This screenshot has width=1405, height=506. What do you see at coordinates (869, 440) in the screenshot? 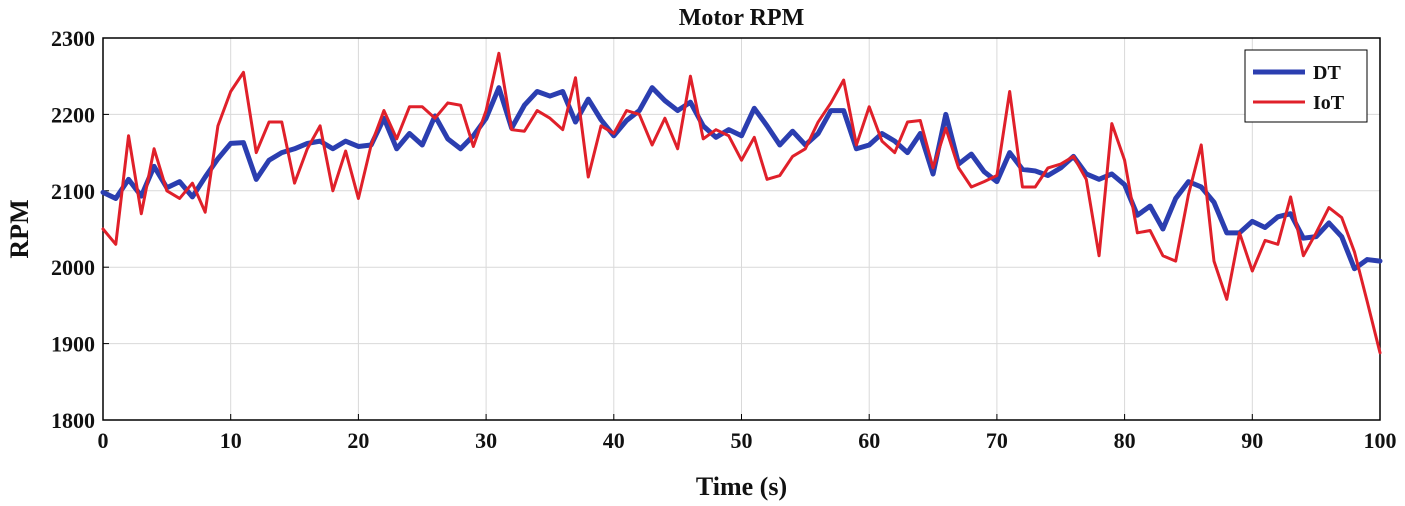
I see `x-tick-label: 60` at bounding box center [869, 440].